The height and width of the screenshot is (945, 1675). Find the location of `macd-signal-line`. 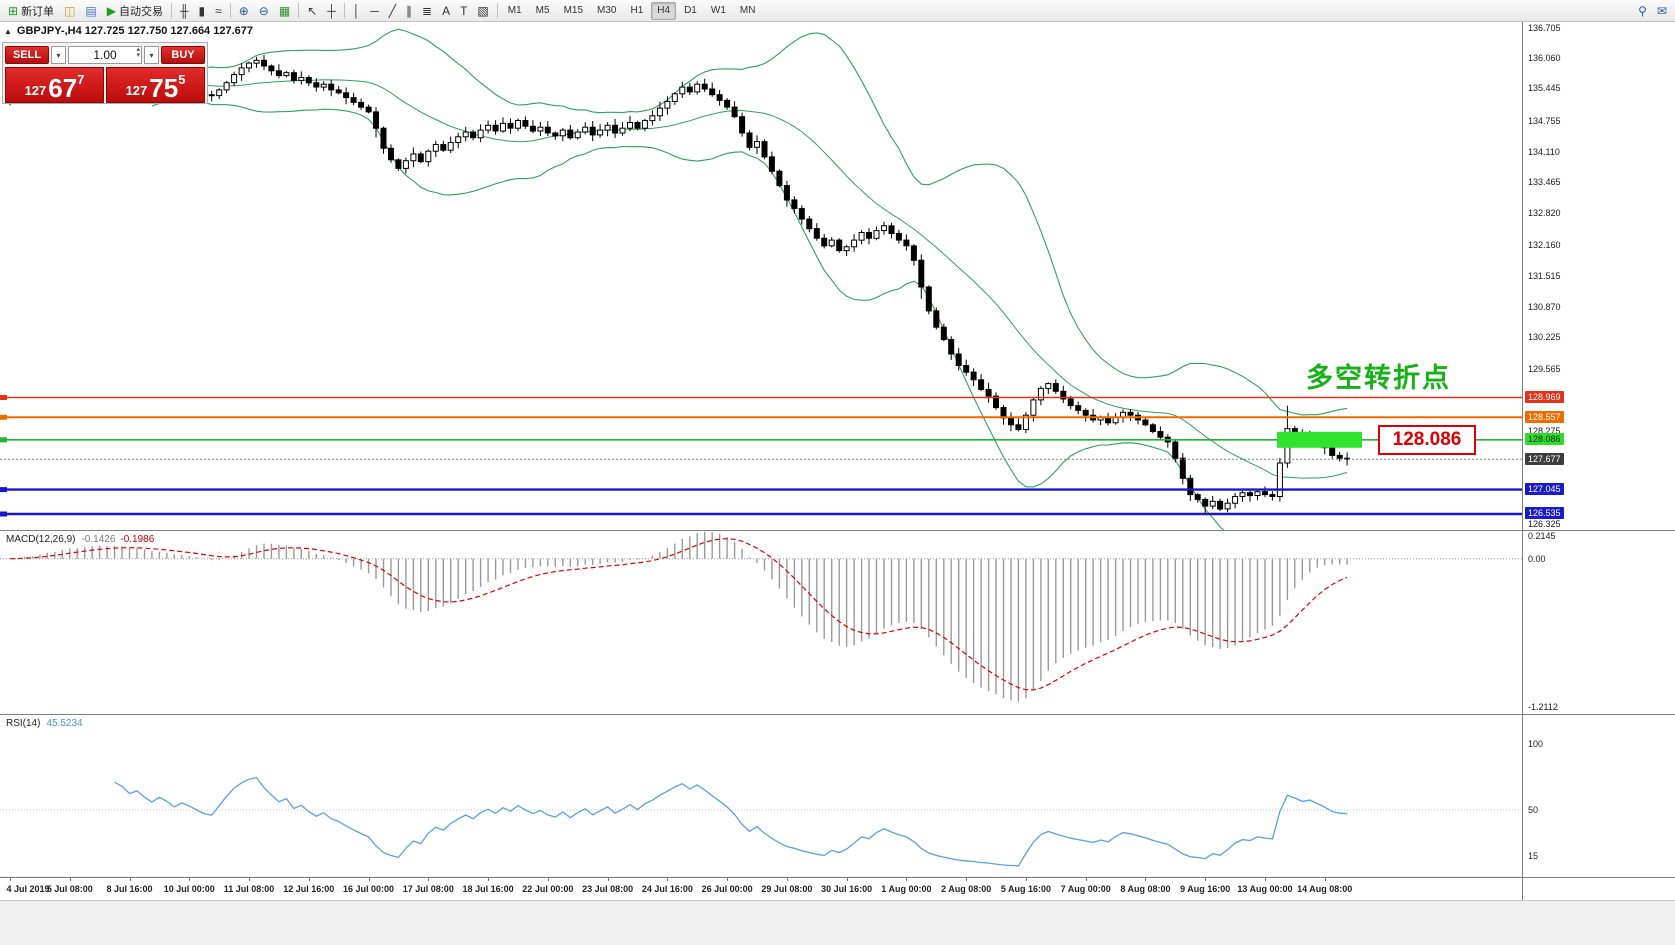

macd-signal-line is located at coordinates (678, 614).